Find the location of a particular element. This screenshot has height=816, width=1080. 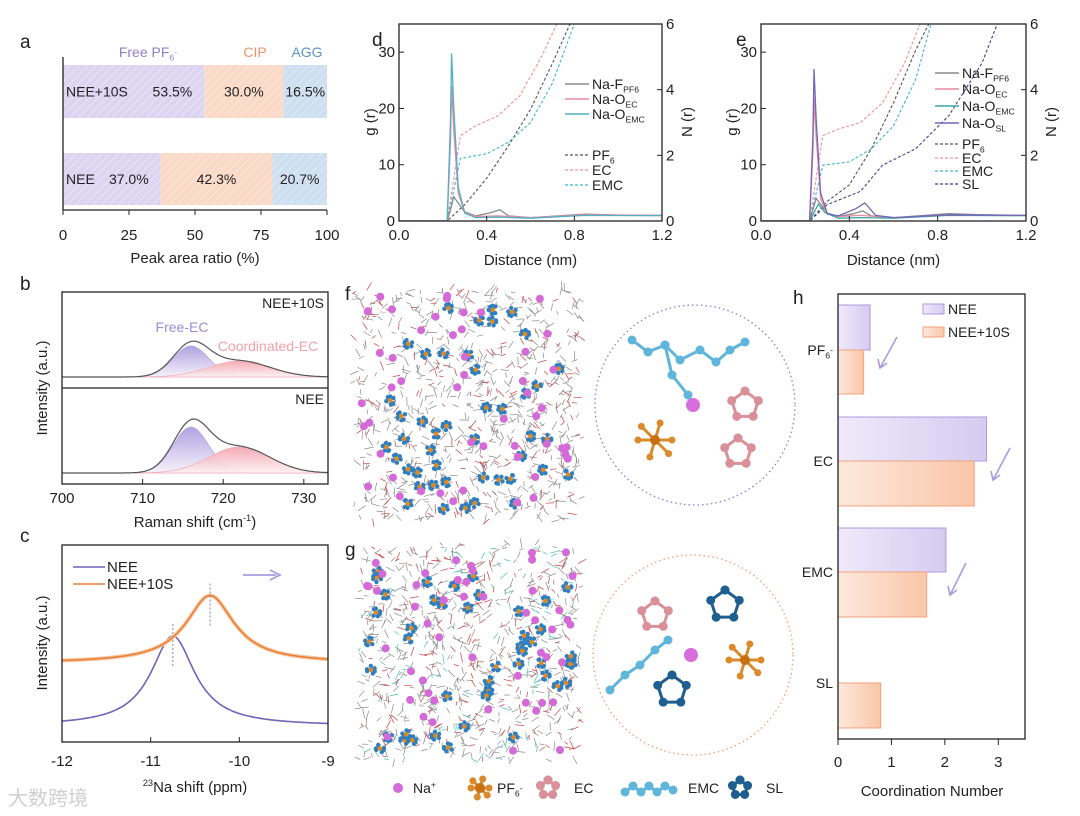

label-part: ) is located at coordinates (253, 522).